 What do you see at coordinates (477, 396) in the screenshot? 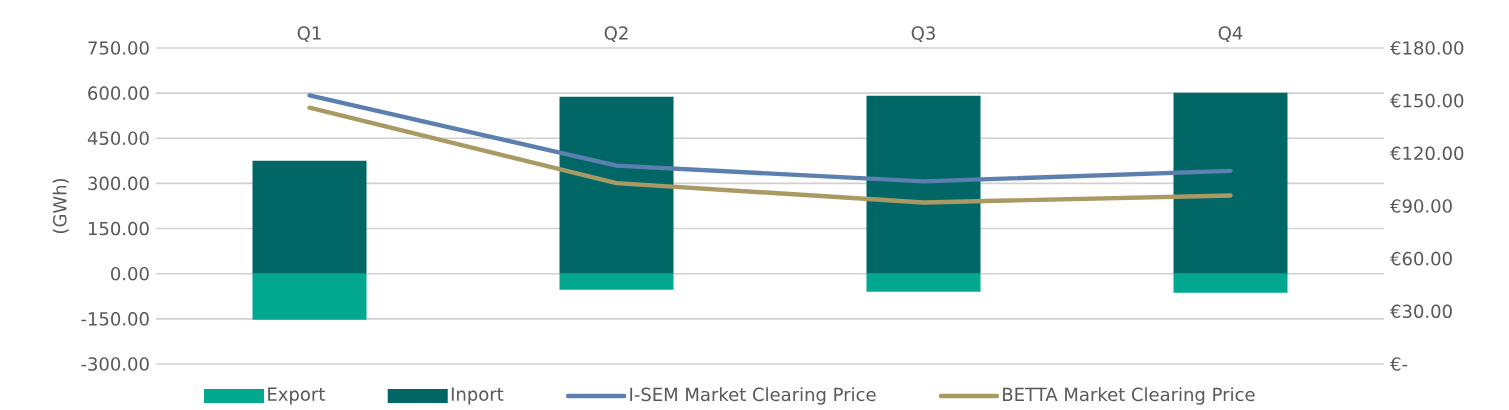
I see `legend-label: Inport` at bounding box center [477, 396].